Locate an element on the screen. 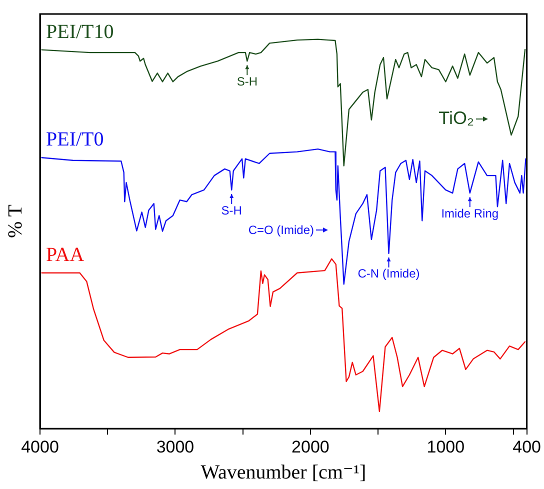  annotation: TiO₂ is located at coordinates (456, 119).